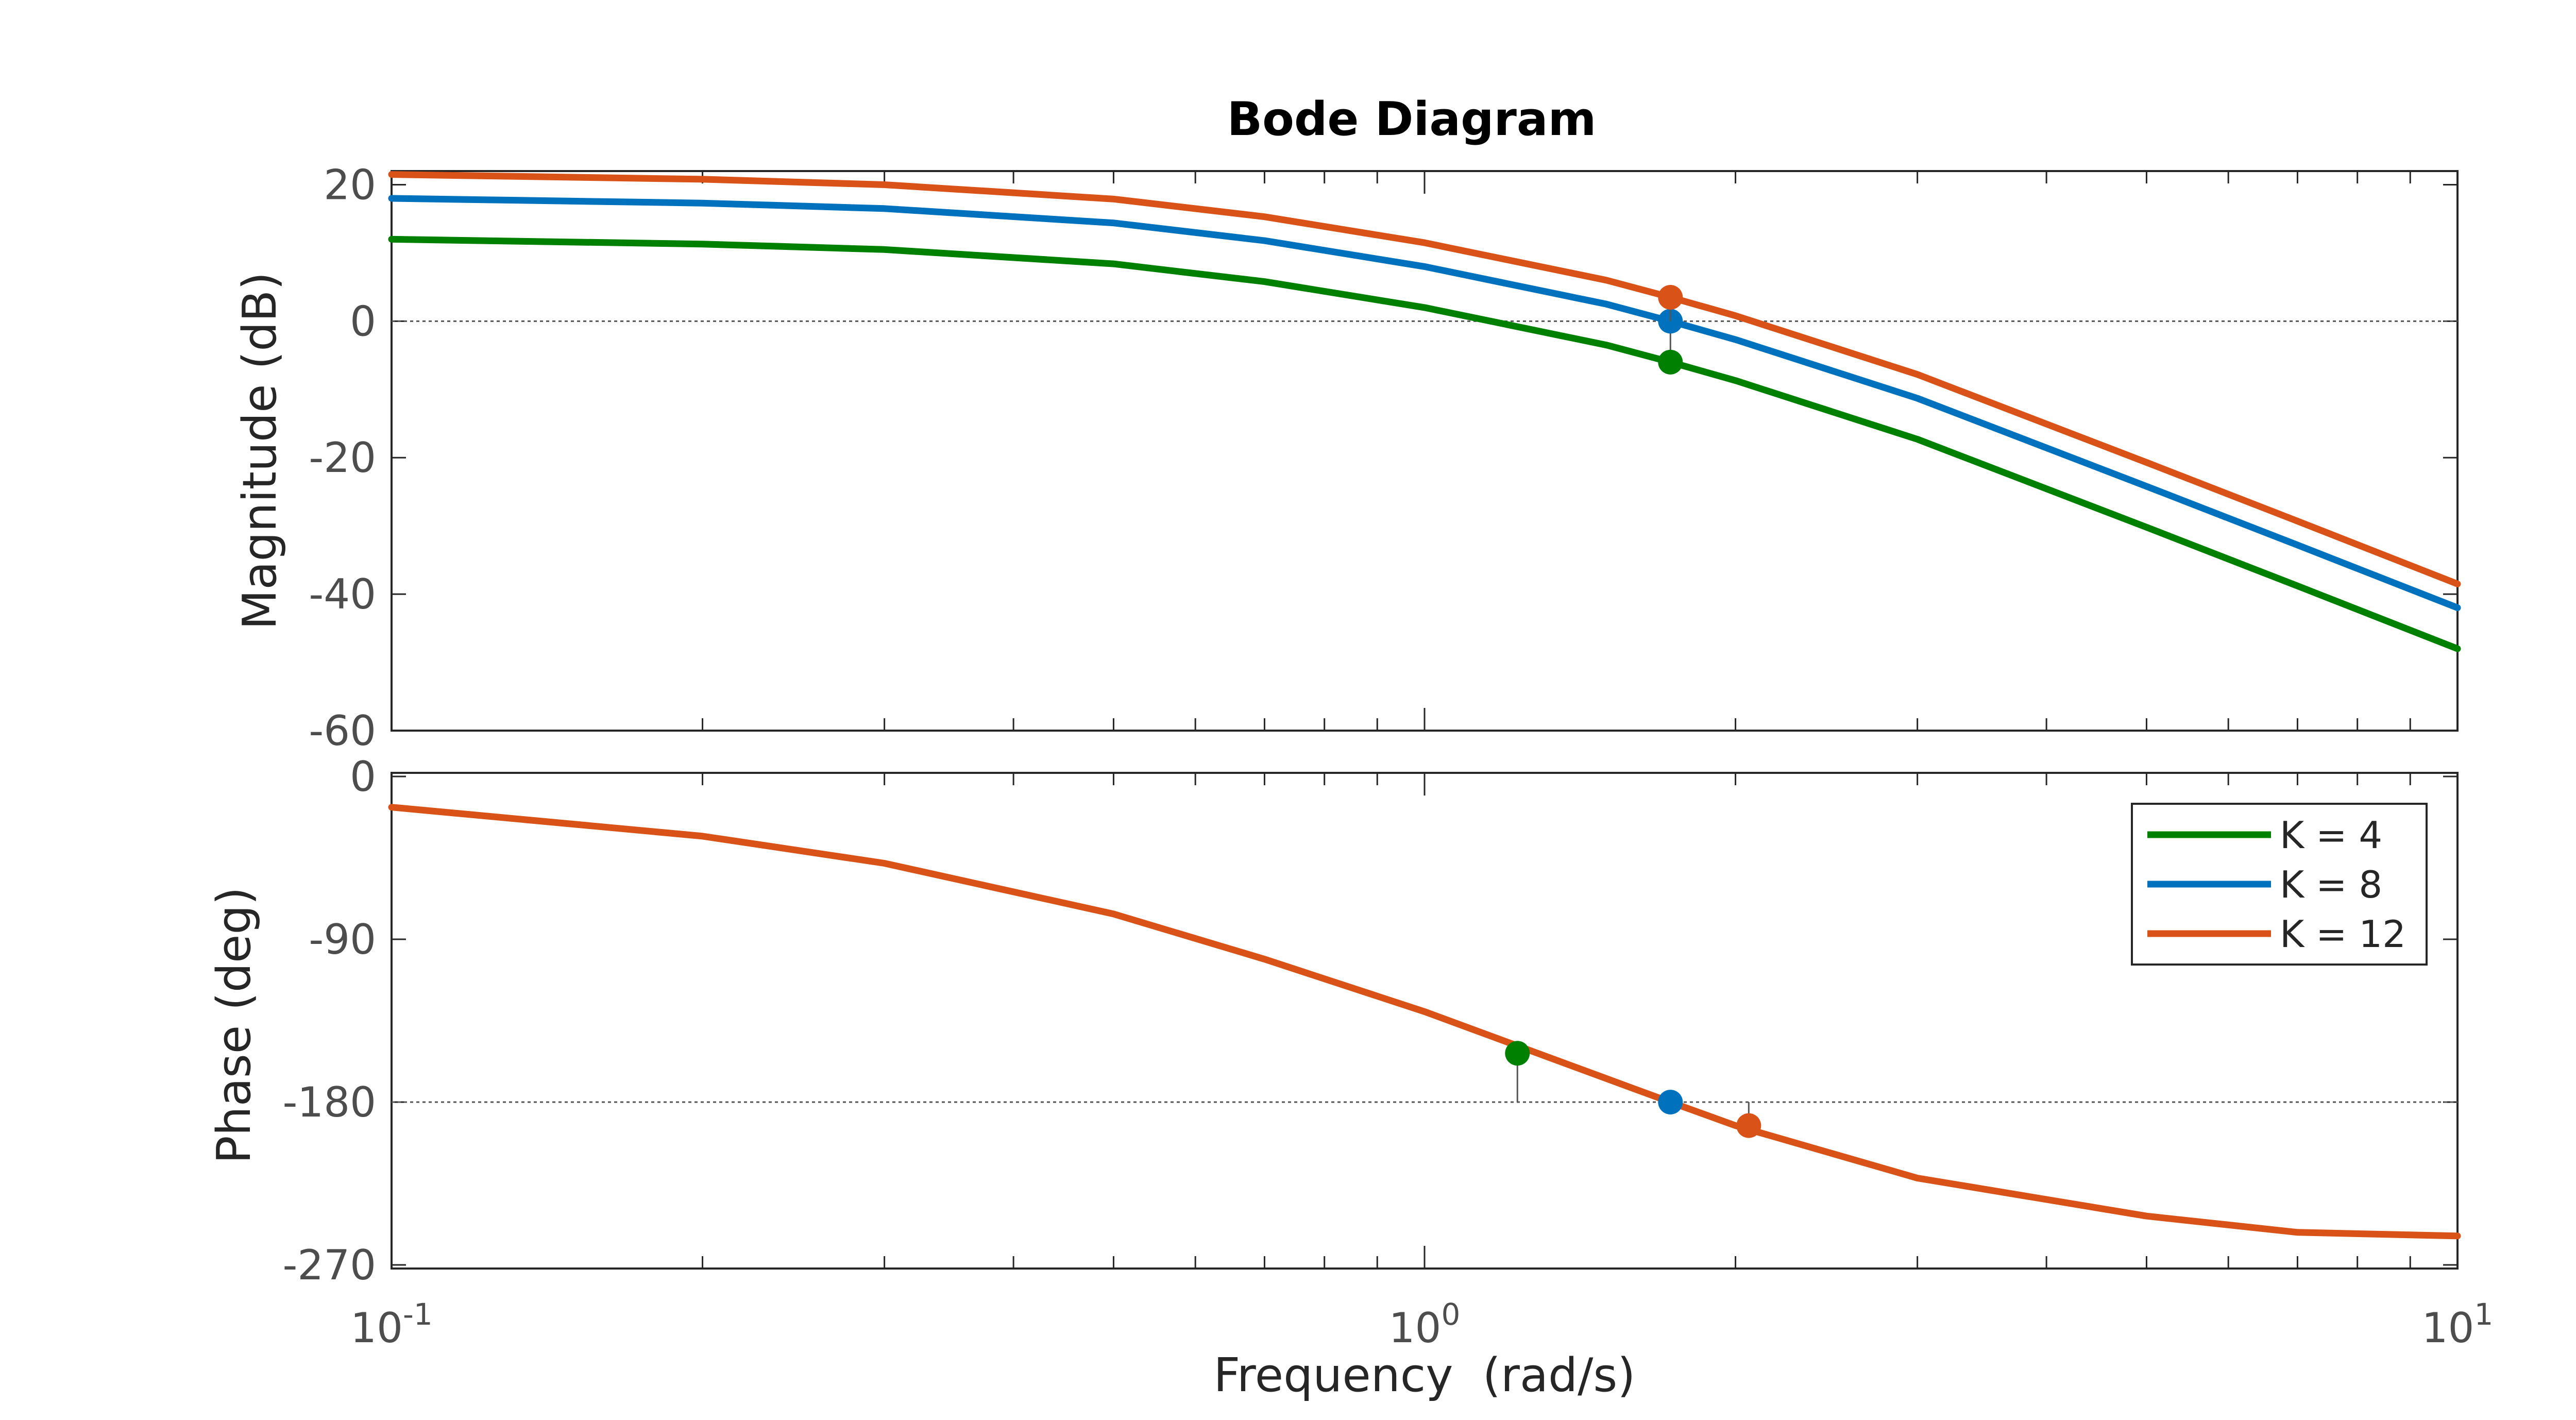  I want to click on x-tick-label: 10⁰, so click(1425, 1324).